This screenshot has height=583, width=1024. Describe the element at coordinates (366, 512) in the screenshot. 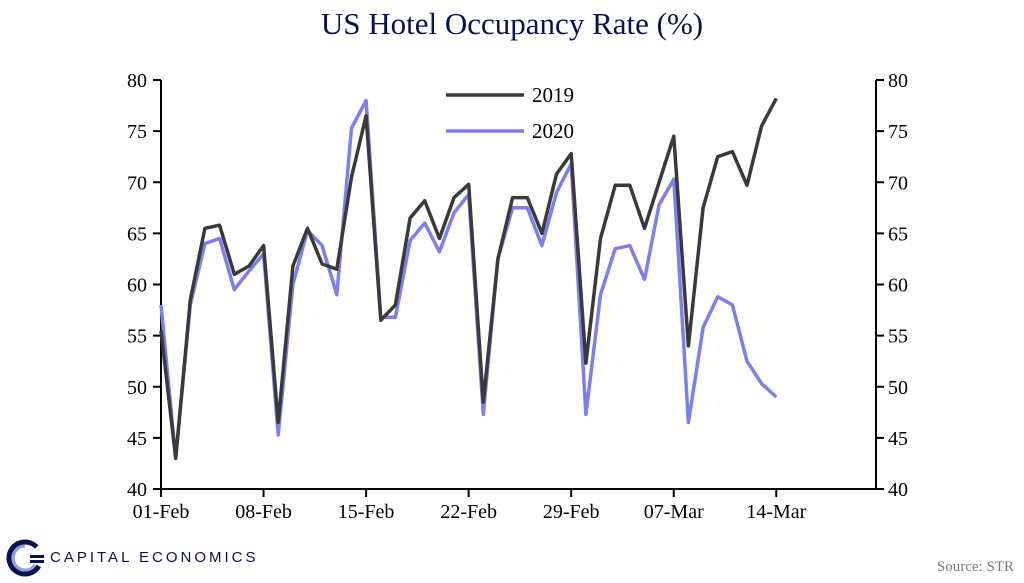

I see `x-tick-label: 15-Feb` at that location.